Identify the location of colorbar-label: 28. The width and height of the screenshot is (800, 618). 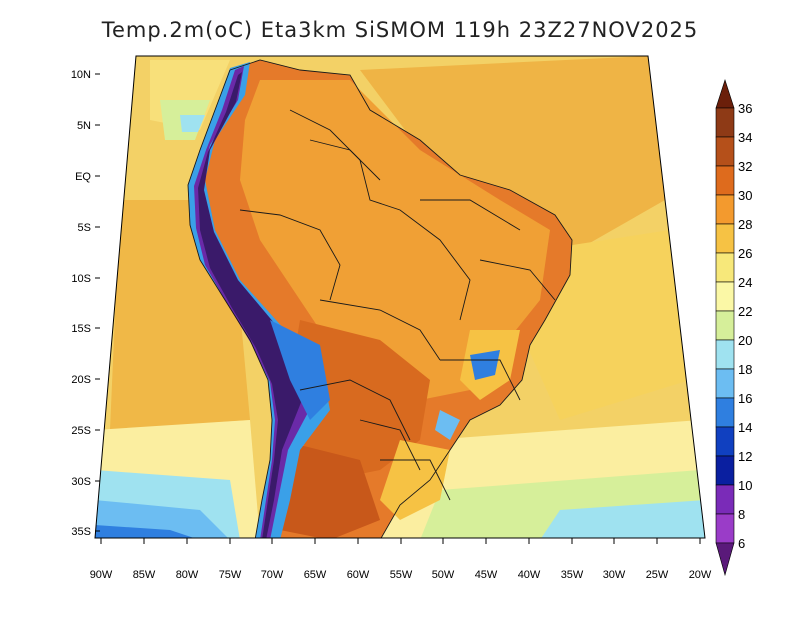
(745, 224).